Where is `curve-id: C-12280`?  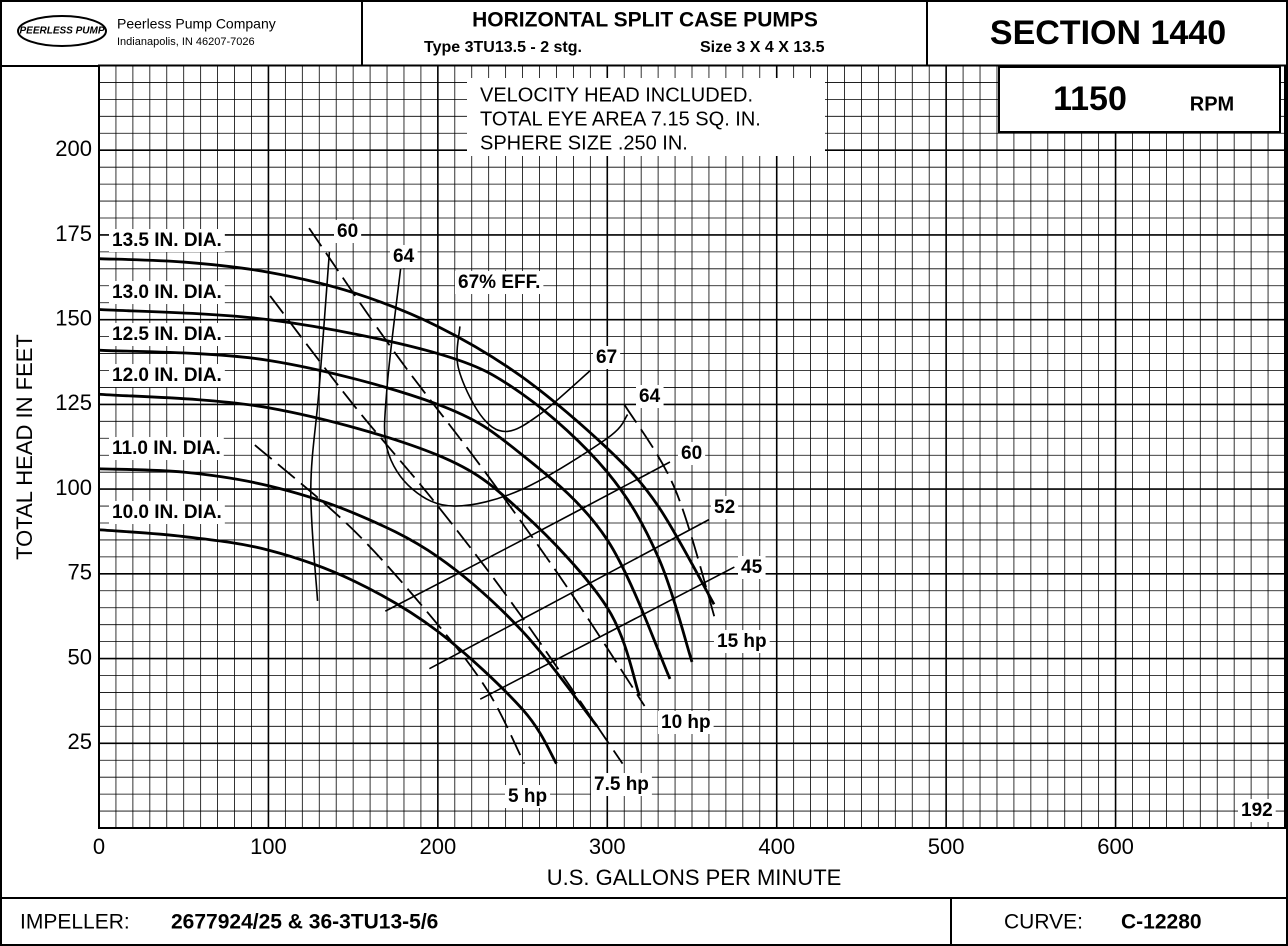
curve-id: C-12280 is located at coordinates (1161, 922).